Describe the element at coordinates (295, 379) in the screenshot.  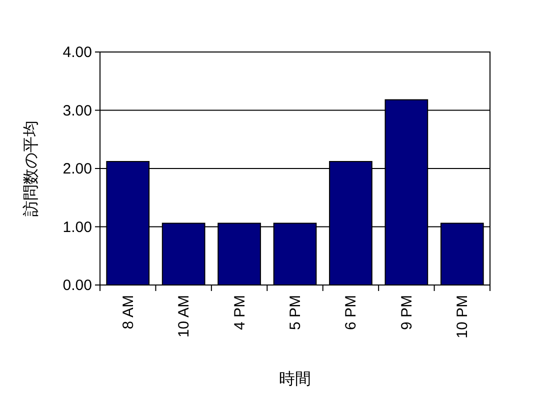
I see `xlabel: 時間` at that location.